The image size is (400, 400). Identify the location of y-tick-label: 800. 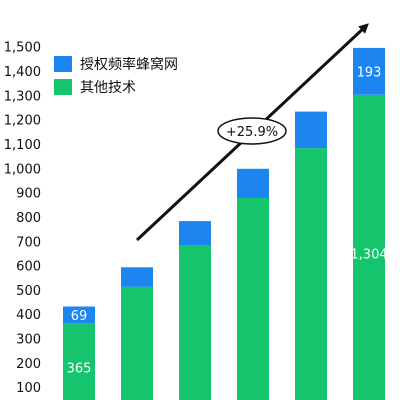
(28, 218).